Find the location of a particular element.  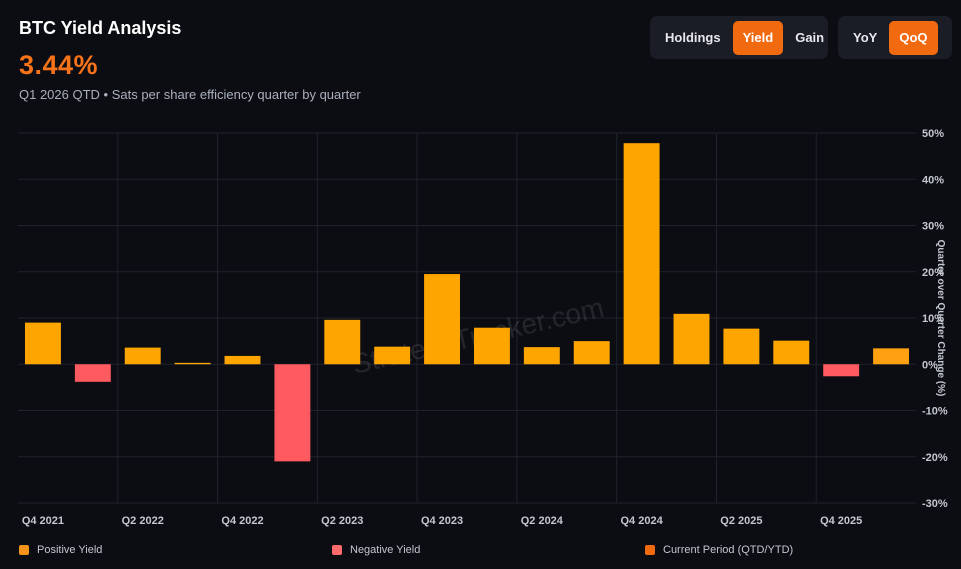

y-tick-label: 50% is located at coordinates (933, 134).